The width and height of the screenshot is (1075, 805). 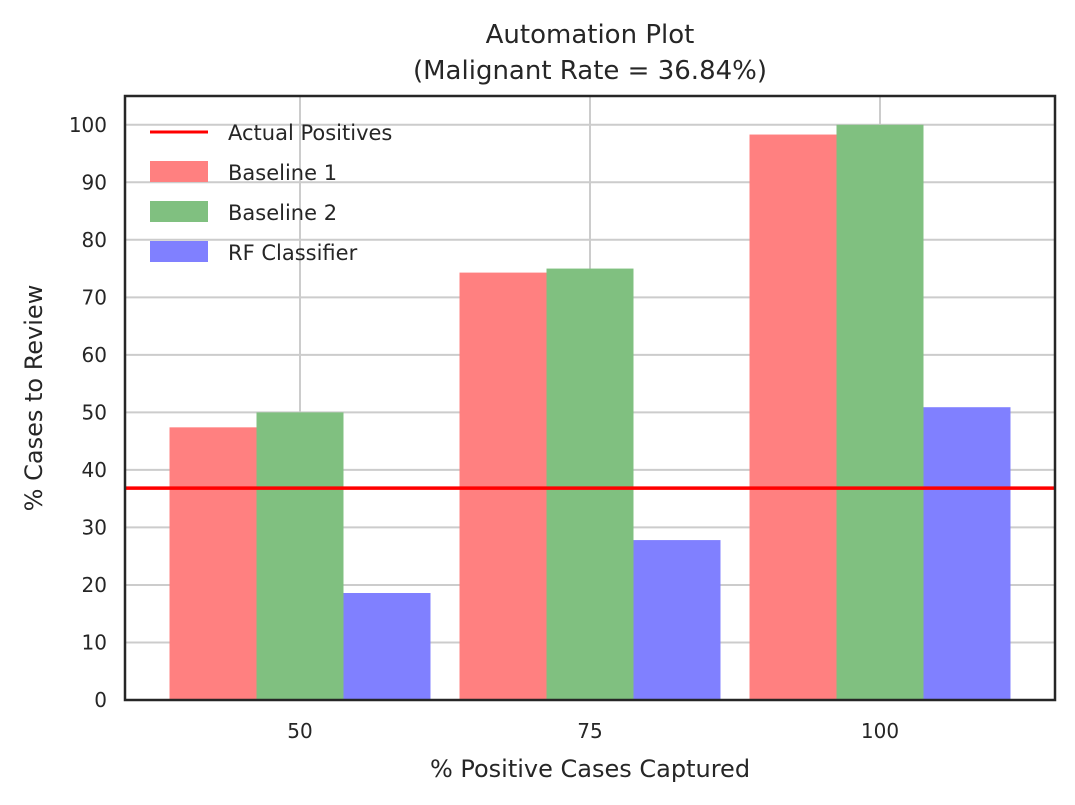 What do you see at coordinates (299, 731) in the screenshot?
I see `x-tick-label: 50` at bounding box center [299, 731].